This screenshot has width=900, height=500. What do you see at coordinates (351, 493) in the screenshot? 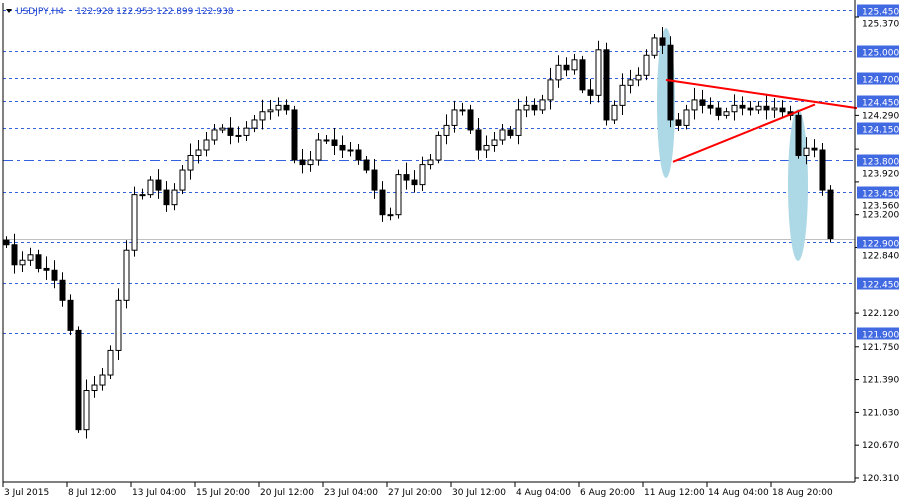
I see `time-tick-label: 23 Jul 04:00` at bounding box center [351, 493].